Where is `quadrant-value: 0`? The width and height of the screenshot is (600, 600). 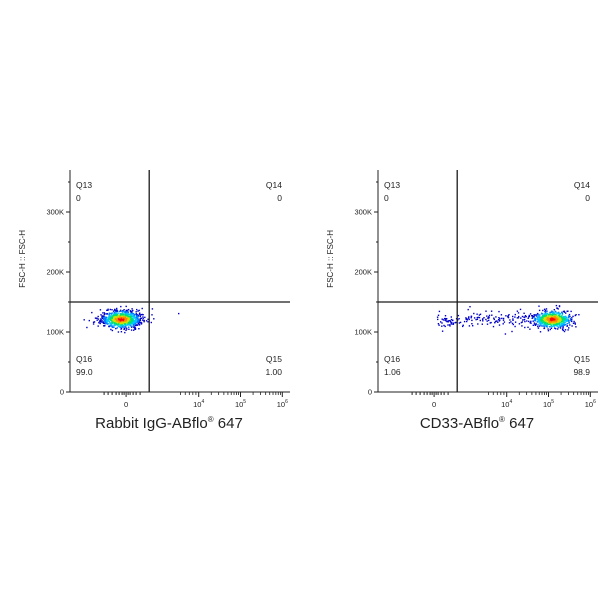
quadrant-value: 0 is located at coordinates (587, 198).